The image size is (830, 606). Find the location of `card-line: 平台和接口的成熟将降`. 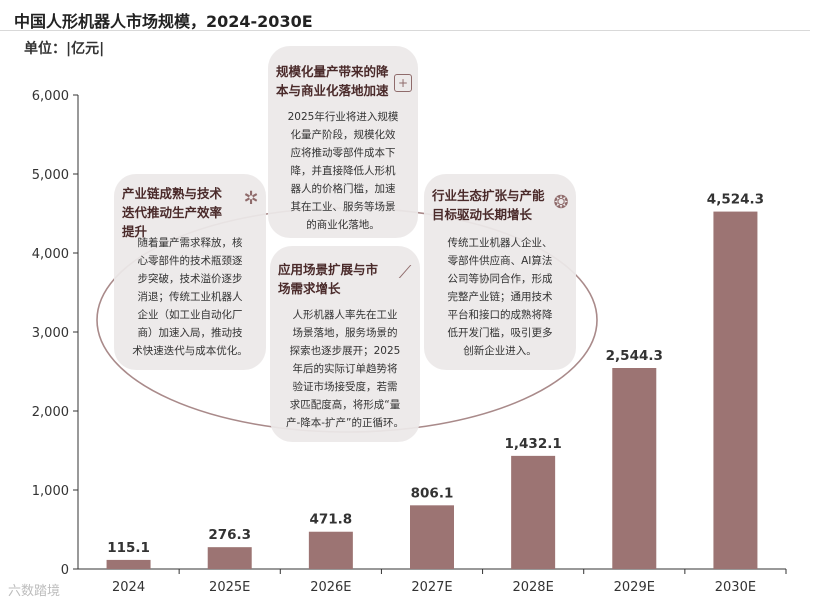

card-line: 平台和接口的成熟将降 is located at coordinates (500, 315).